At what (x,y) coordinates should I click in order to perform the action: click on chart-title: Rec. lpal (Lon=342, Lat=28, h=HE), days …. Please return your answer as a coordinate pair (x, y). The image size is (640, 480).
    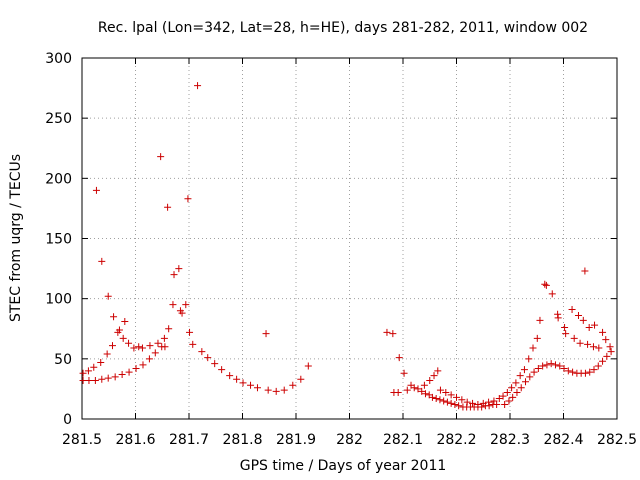
    Looking at the image, I should click on (343, 28).